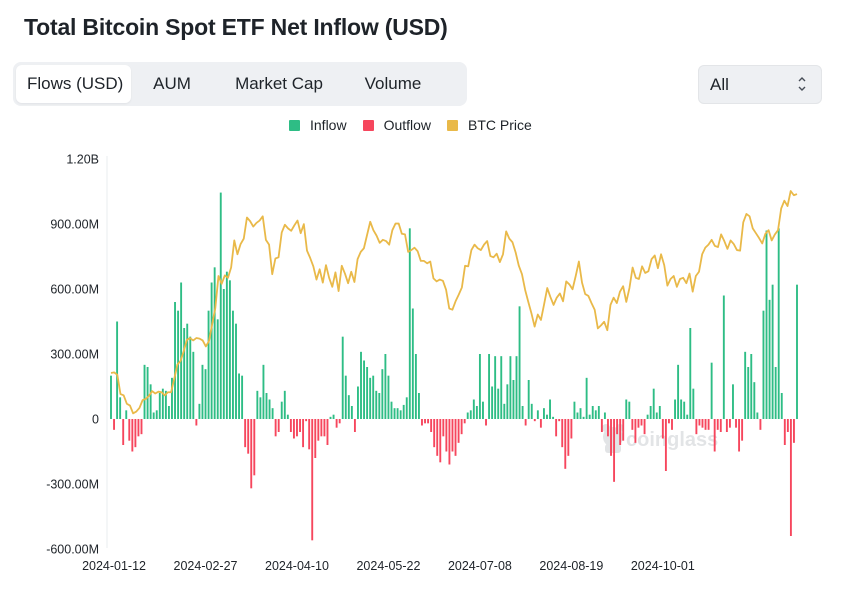  Describe the element at coordinates (760, 84) in the screenshot. I see `range-select: All` at that location.